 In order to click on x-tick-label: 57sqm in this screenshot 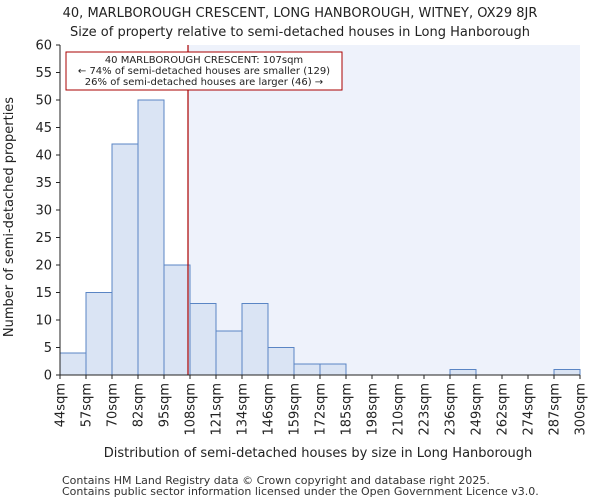, I will do `click(87, 405)`.